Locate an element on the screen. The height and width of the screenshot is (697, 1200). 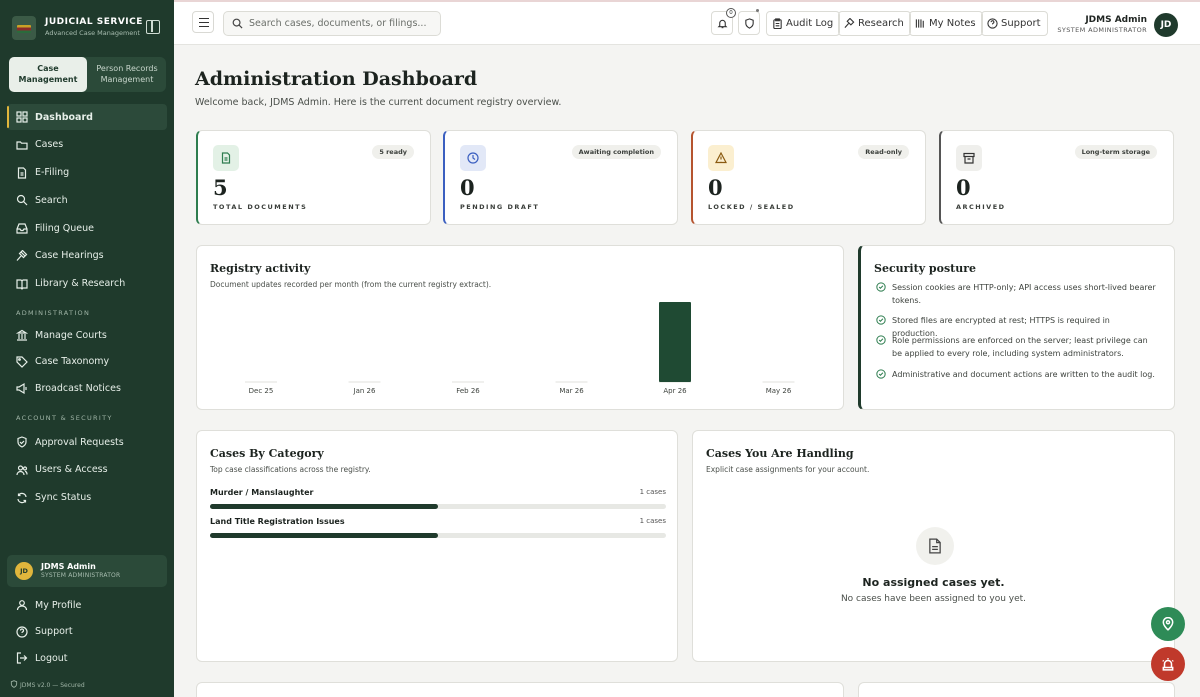
page-title: Administration Dashboard is located at coordinates (336, 79).